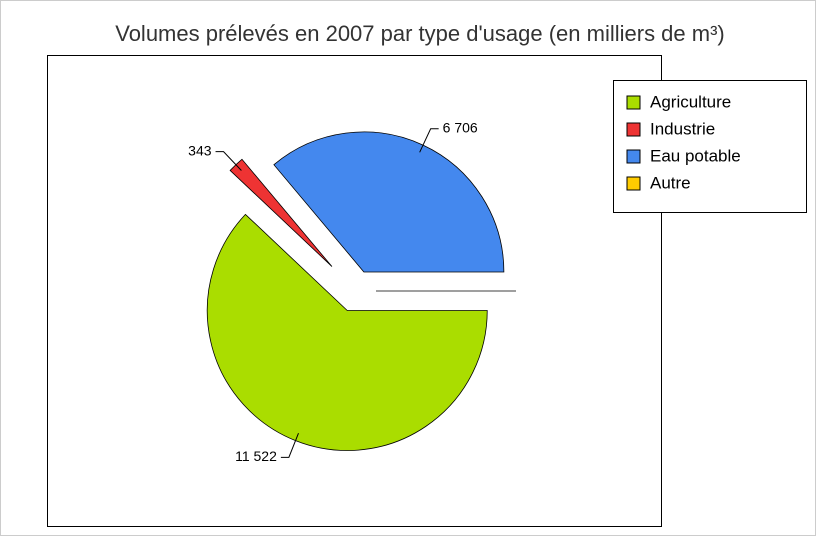  What do you see at coordinates (682, 128) in the screenshot?
I see `legend-label: Industrie` at bounding box center [682, 128].